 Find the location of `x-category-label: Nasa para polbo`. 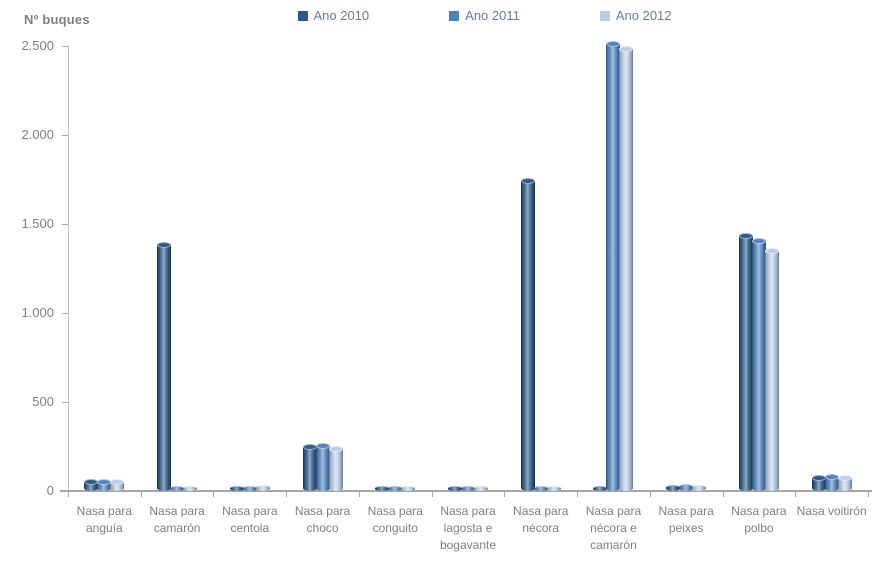

x-category-label: Nasa para polbo is located at coordinates (759, 519).